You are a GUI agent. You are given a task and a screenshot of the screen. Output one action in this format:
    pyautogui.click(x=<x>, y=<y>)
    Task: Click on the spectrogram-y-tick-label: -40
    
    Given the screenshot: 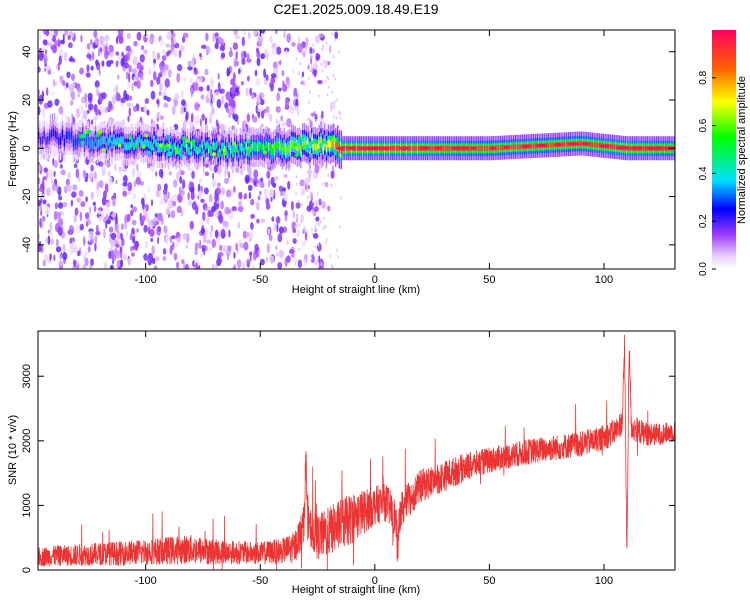 What is the action you would take?
    pyautogui.click(x=27, y=245)
    